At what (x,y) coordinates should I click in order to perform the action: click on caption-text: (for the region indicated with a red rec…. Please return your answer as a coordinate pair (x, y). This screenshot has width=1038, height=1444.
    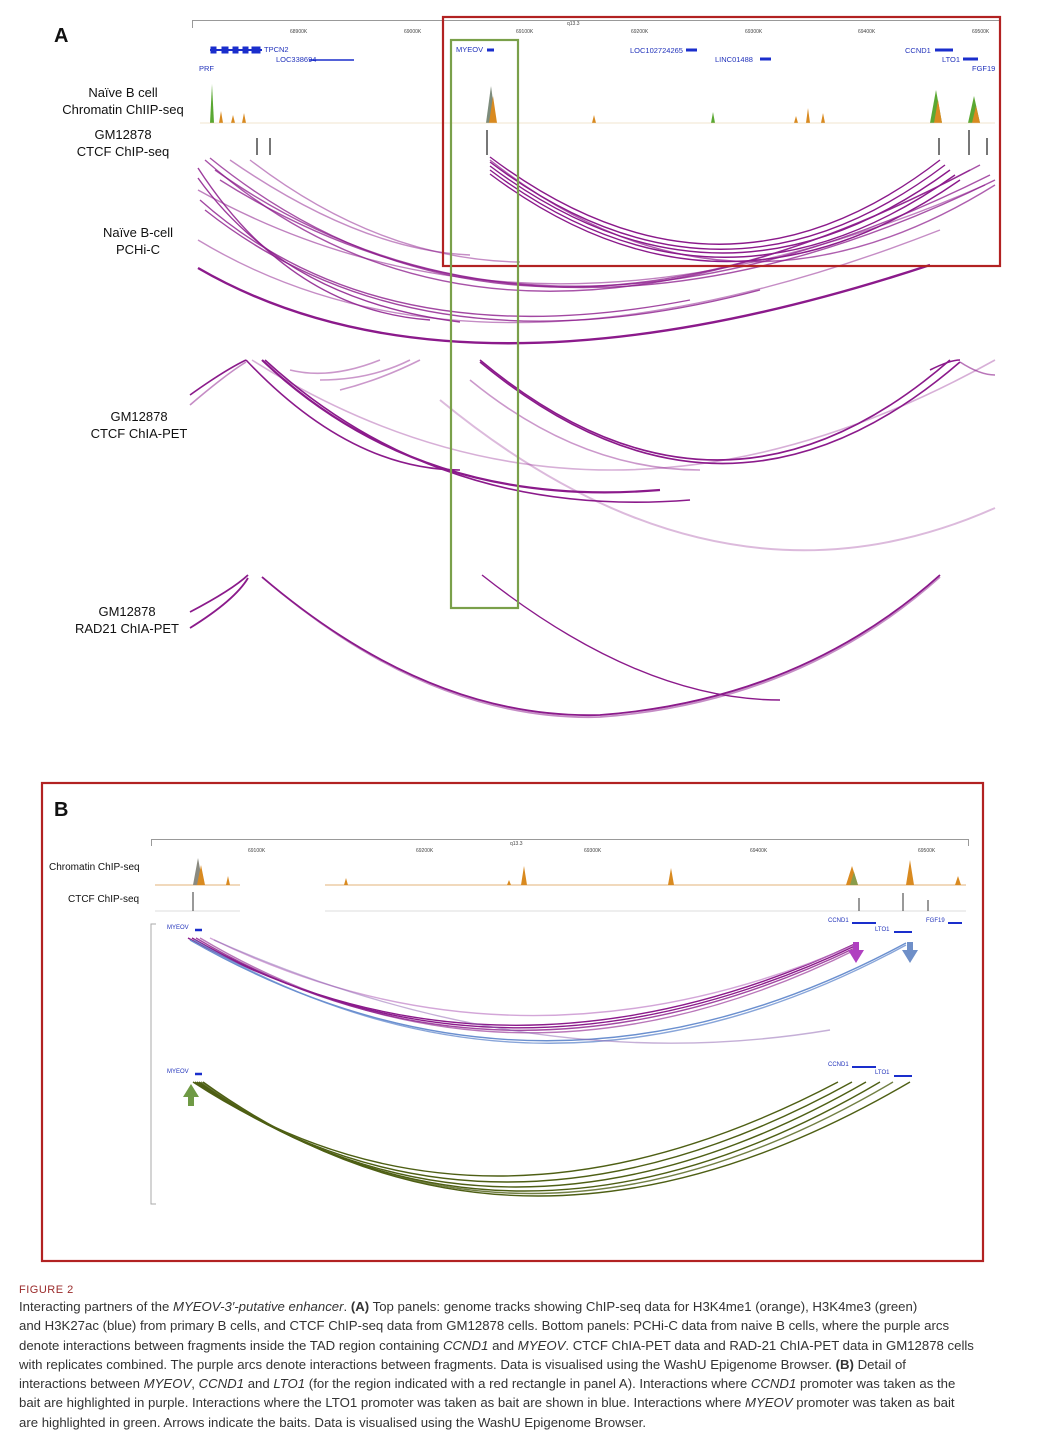
    Looking at the image, I should click on (528, 1384).